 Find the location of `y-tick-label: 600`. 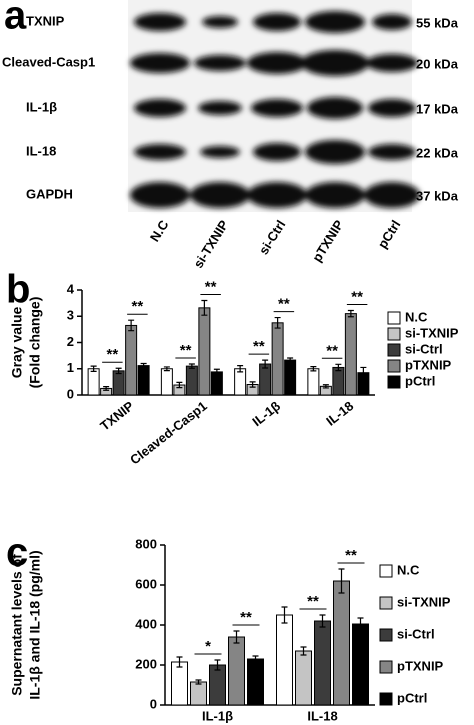

y-tick-label: 600 is located at coordinates (146, 583).